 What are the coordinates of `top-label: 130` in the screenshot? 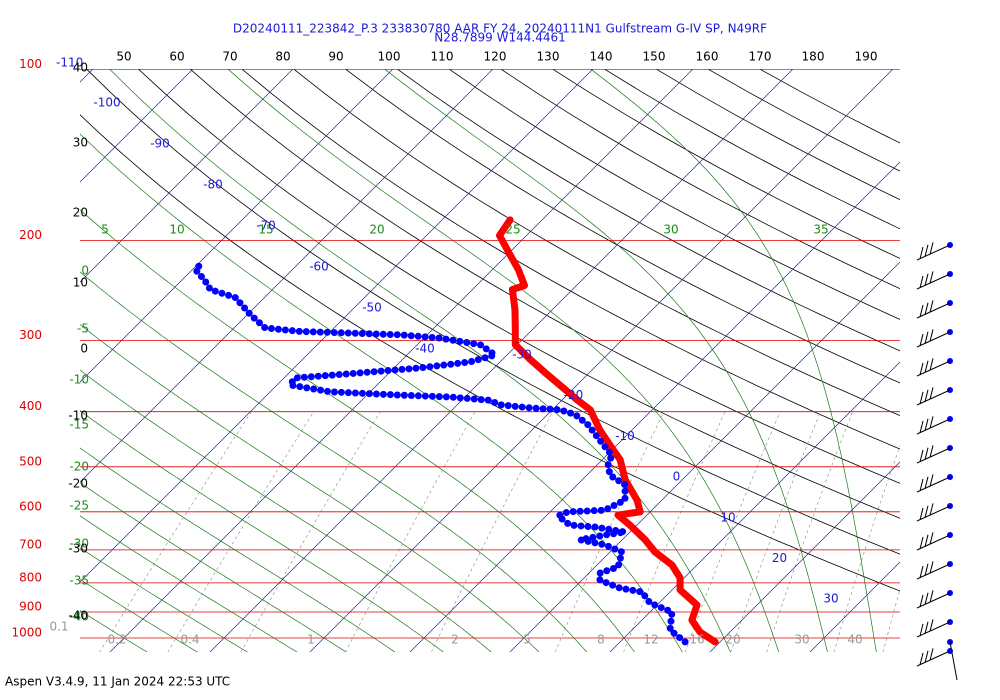 It's located at (548, 57).